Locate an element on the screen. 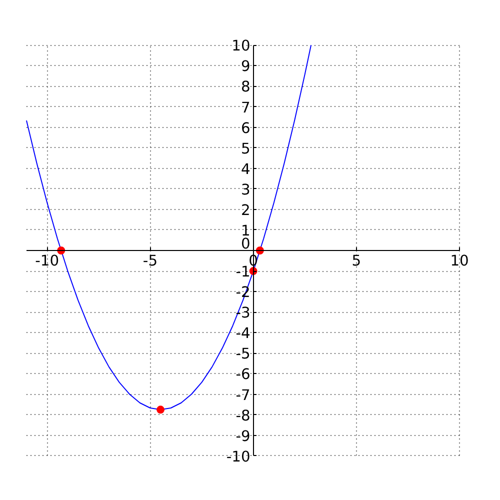 The width and height of the screenshot is (500, 500). y-tick-label: -4 is located at coordinates (243, 333).